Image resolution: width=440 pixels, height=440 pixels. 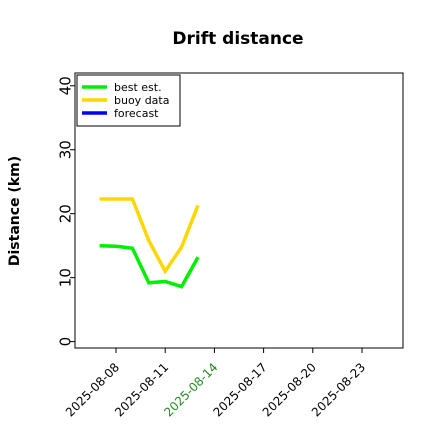 I want to click on legend: best est. buoy data forecast, so click(x=128, y=100).